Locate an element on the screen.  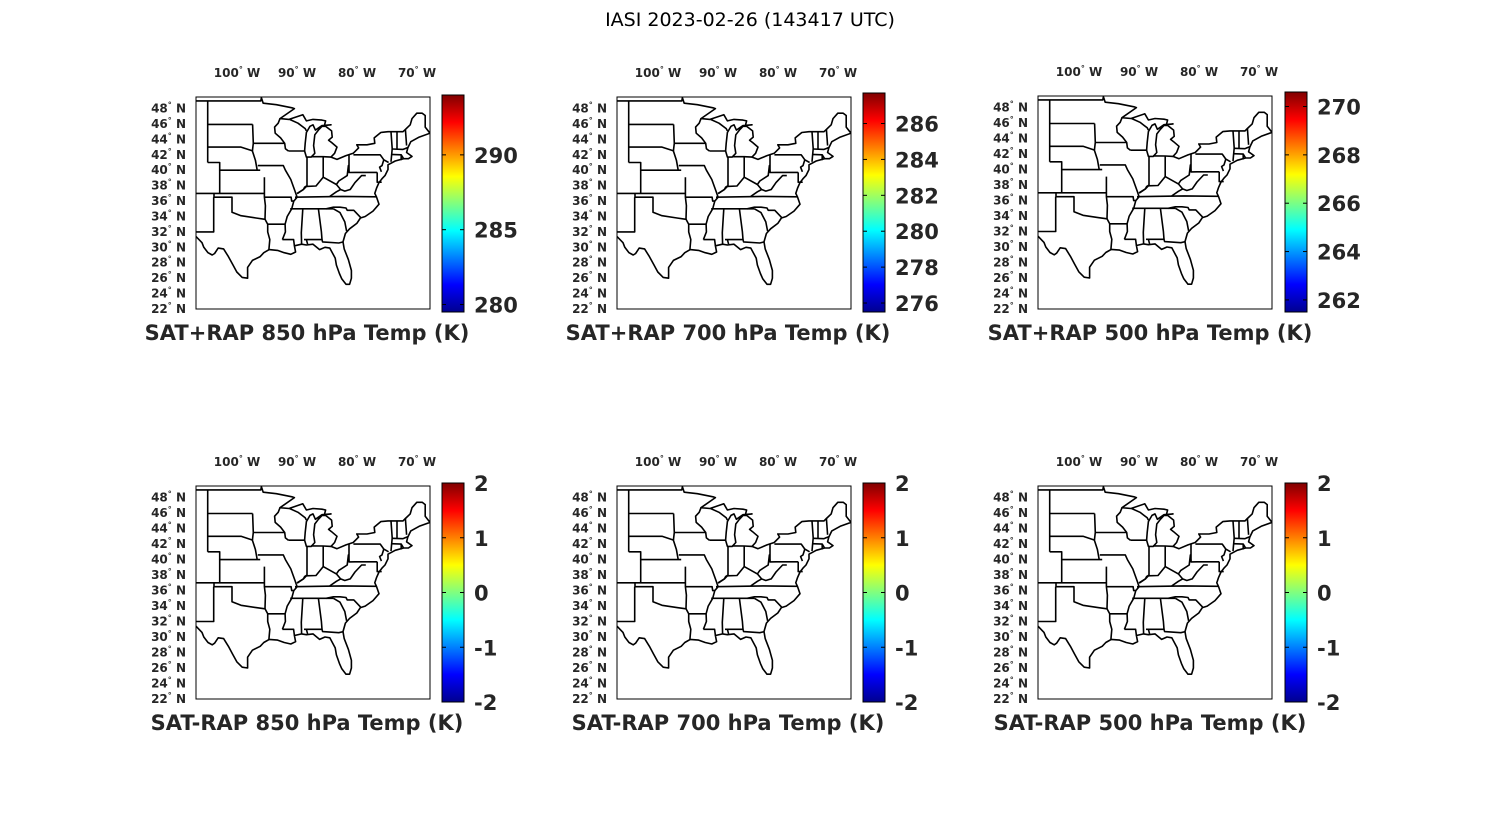
lat-tick-label: 24° N is located at coordinates (168, 293).